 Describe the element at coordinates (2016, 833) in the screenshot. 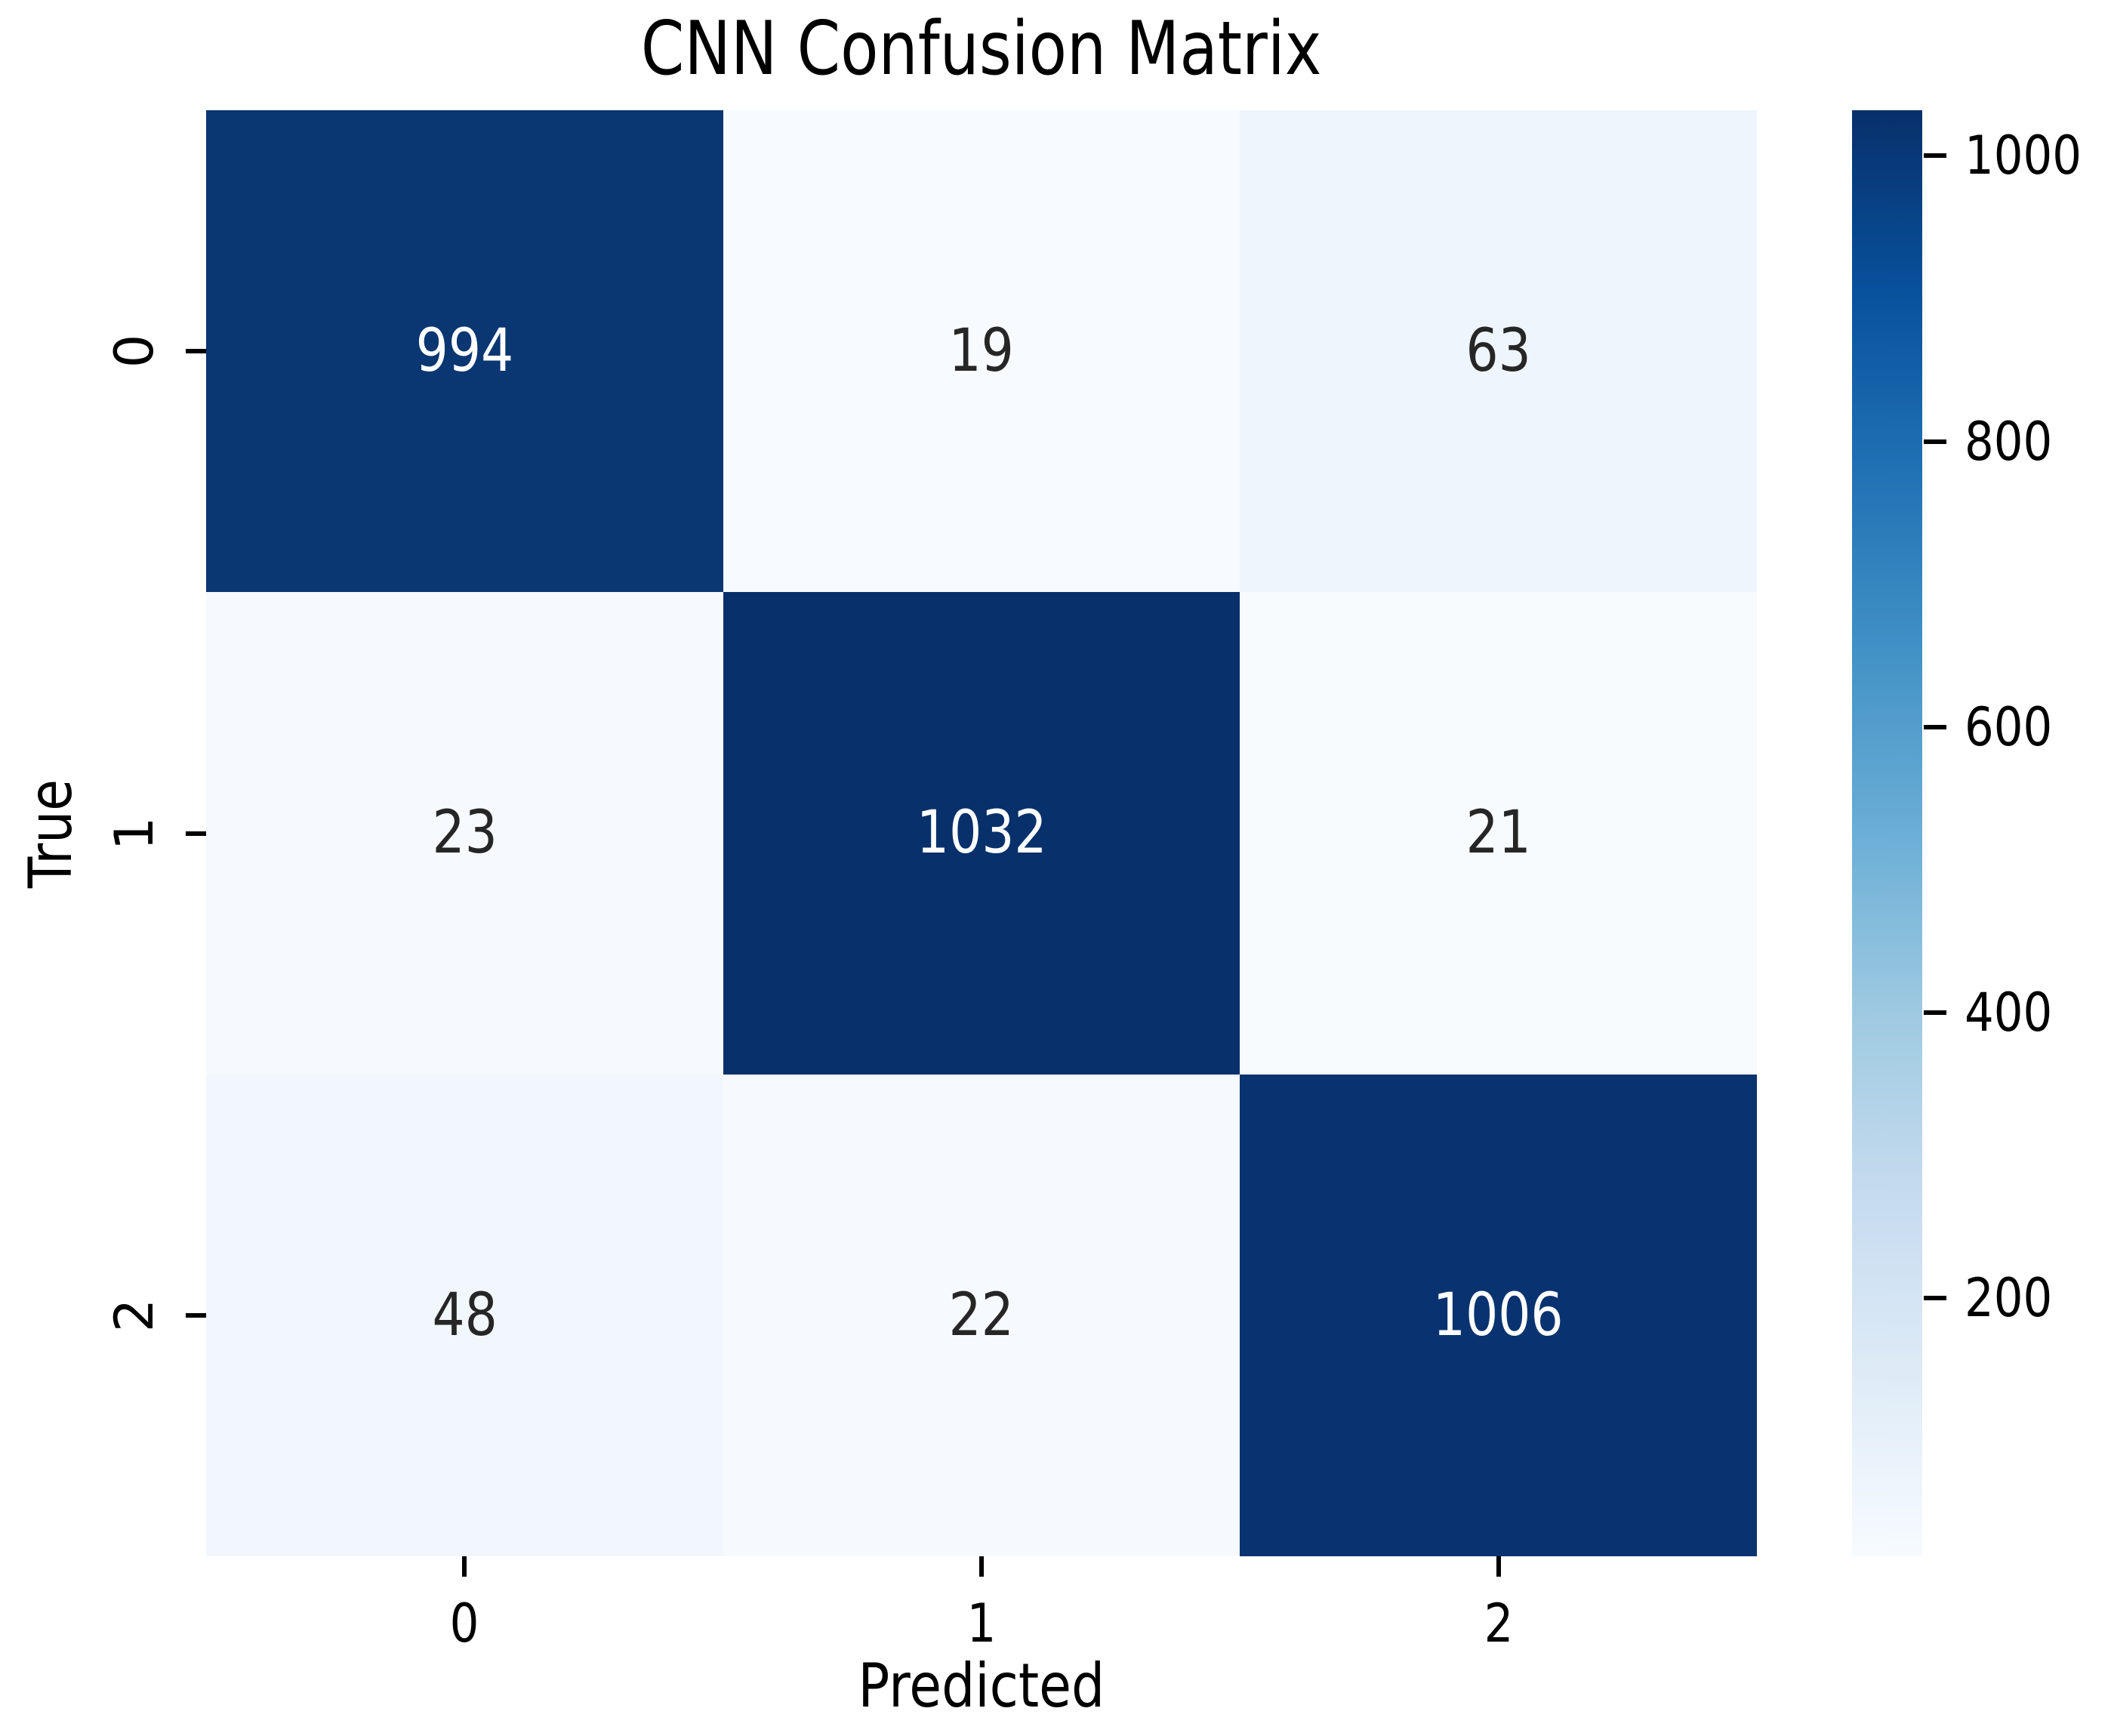

I see `colorbar-ticks: 1000 800 600 400 200` at that location.